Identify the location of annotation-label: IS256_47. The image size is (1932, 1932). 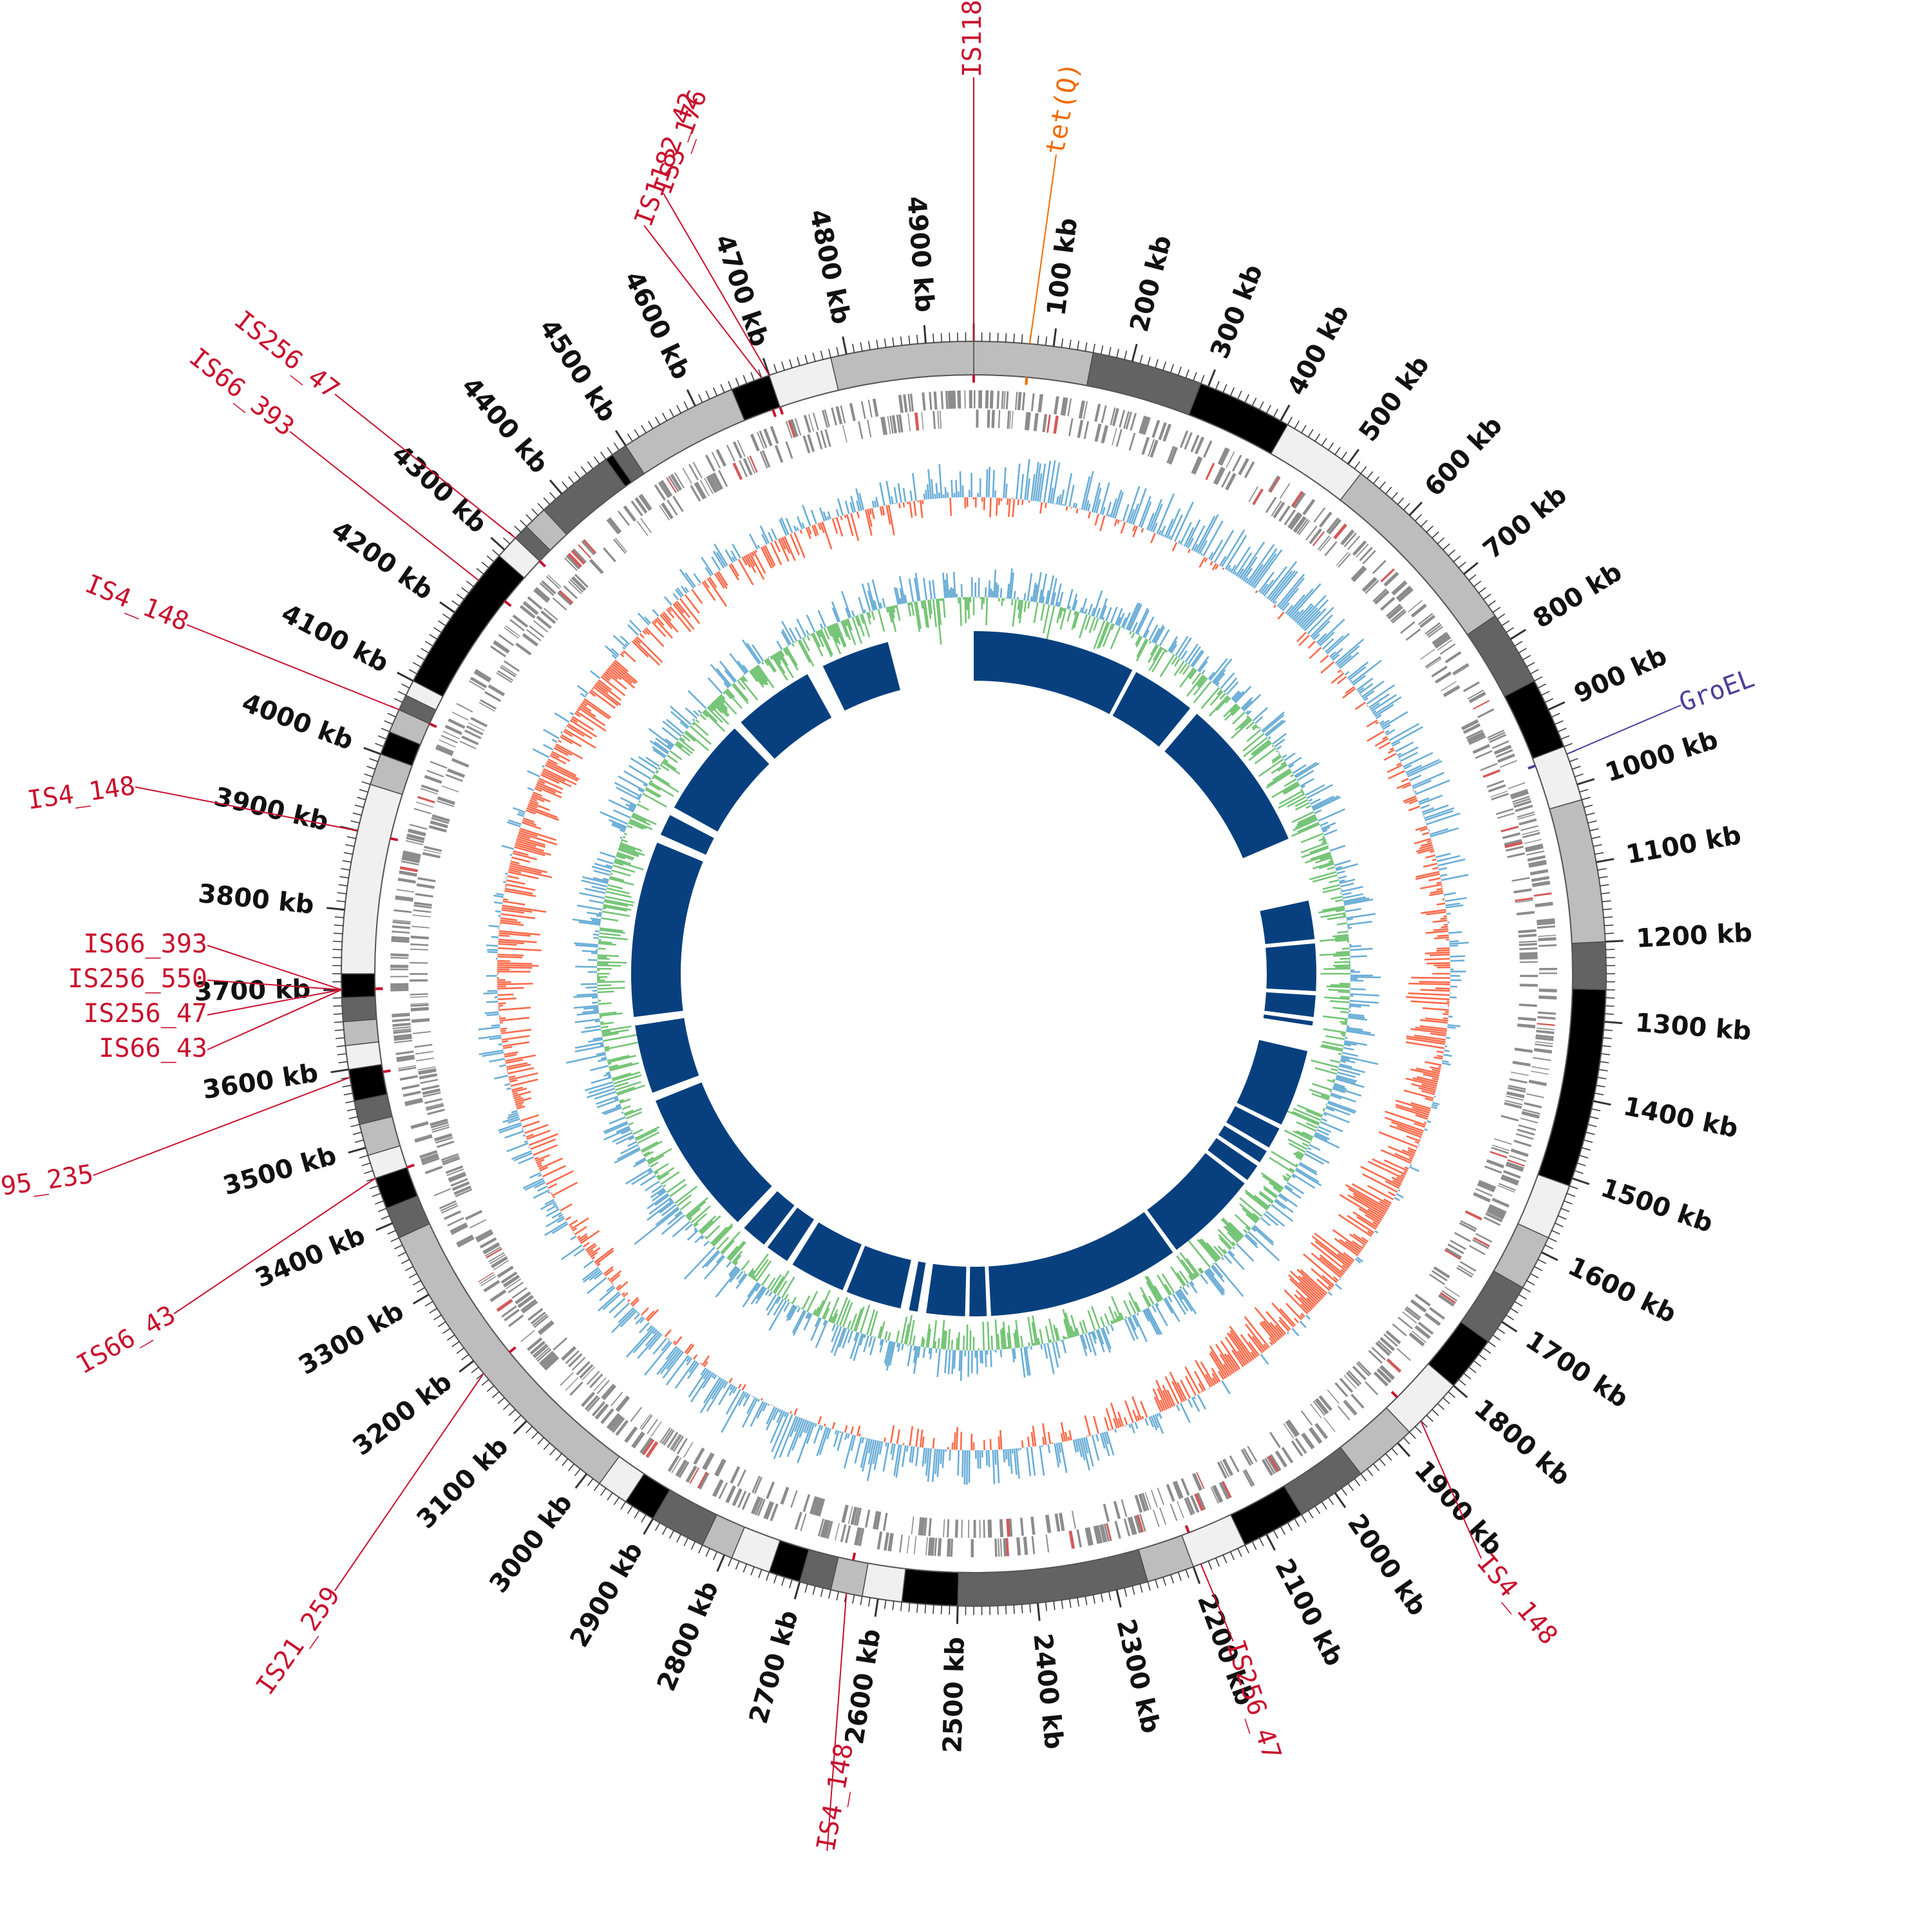
(145, 1013).